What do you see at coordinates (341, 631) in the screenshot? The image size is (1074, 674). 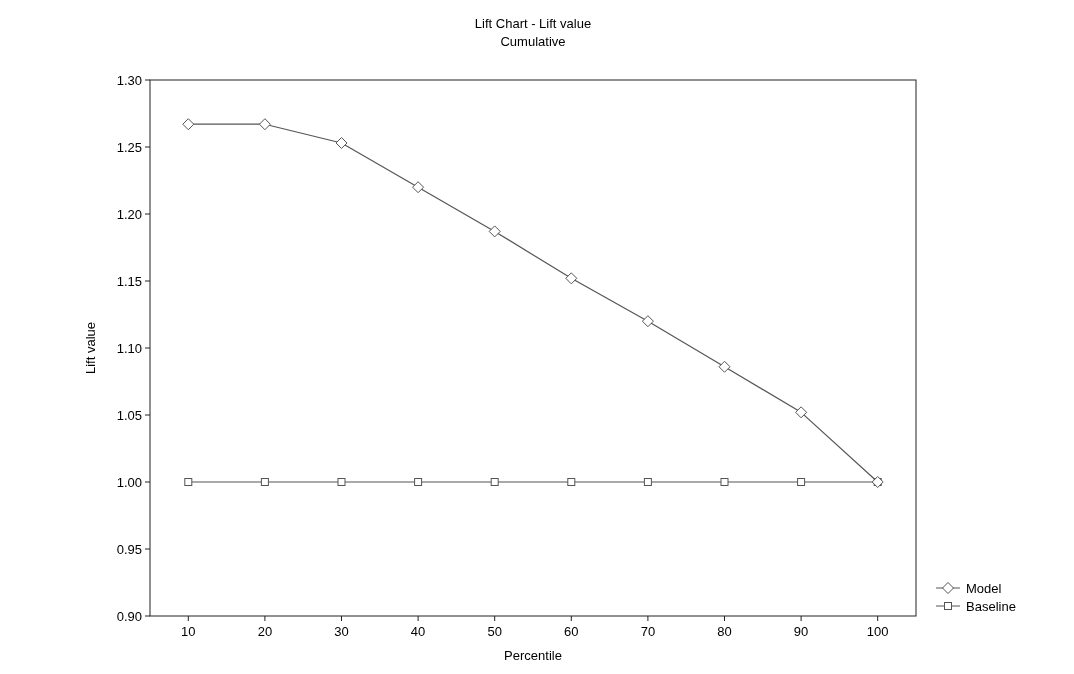 I see `x-tick-label: 30` at bounding box center [341, 631].